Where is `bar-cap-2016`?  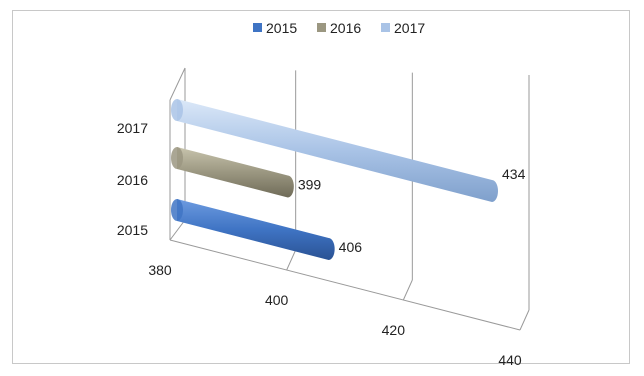
bar-cap-2016 is located at coordinates (177, 158).